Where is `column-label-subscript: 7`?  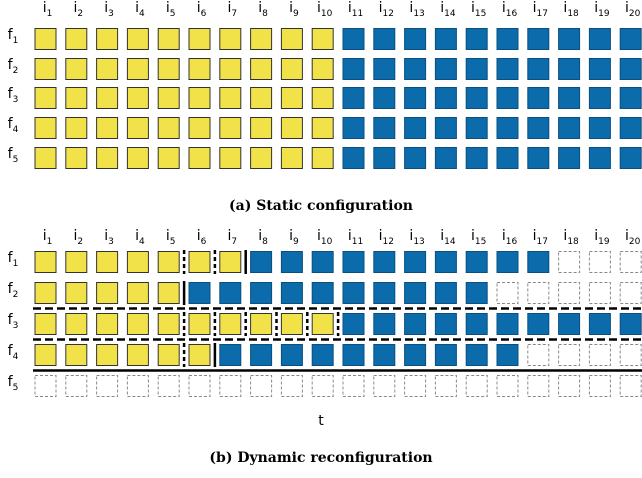 column-label-subscript: 7 is located at coordinates (234, 242).